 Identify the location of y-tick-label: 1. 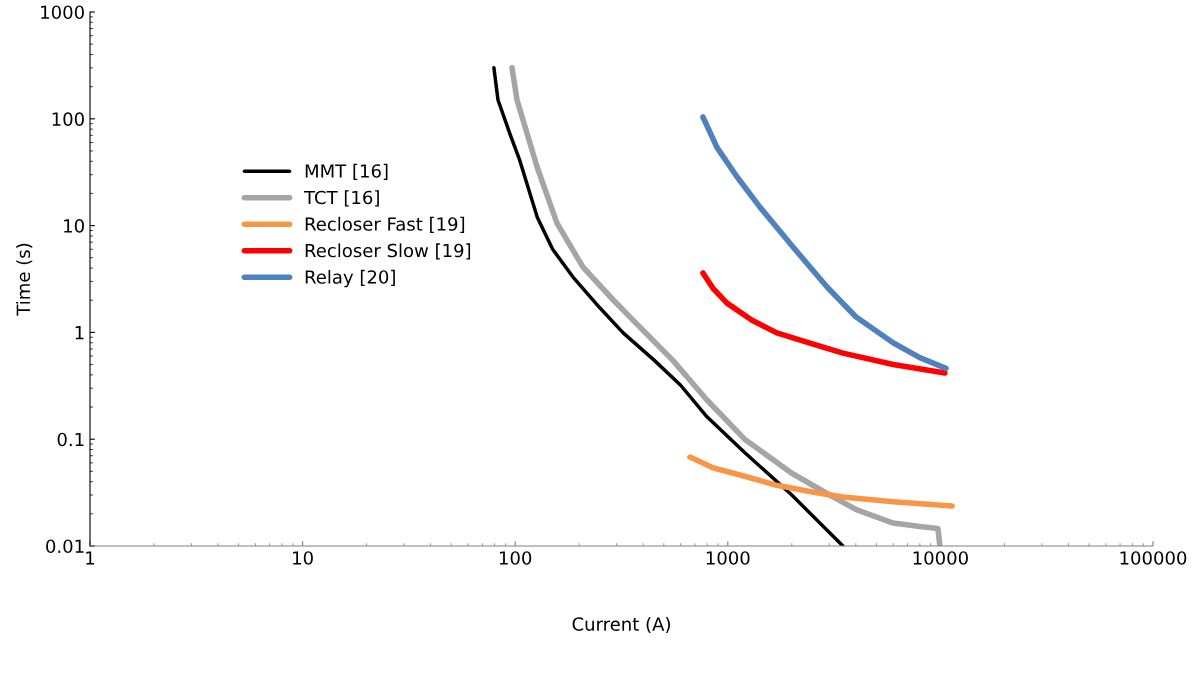
(79, 333).